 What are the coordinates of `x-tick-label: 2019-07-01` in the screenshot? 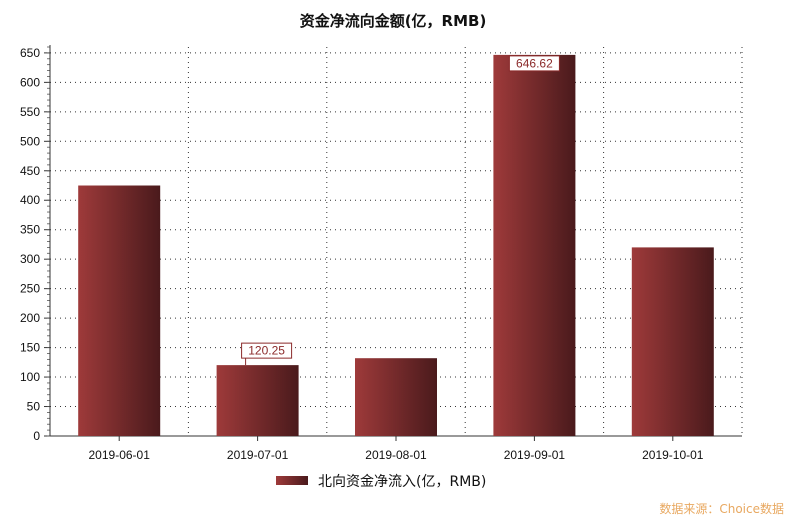 It's located at (258, 455).